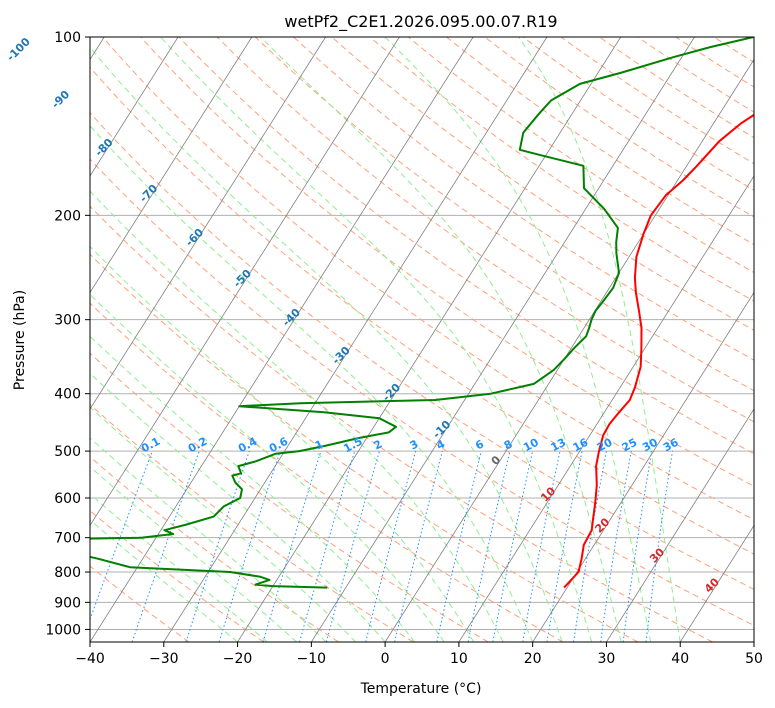  What do you see at coordinates (238, 659) in the screenshot?
I see `x-tick-label-2: −20` at bounding box center [238, 659].